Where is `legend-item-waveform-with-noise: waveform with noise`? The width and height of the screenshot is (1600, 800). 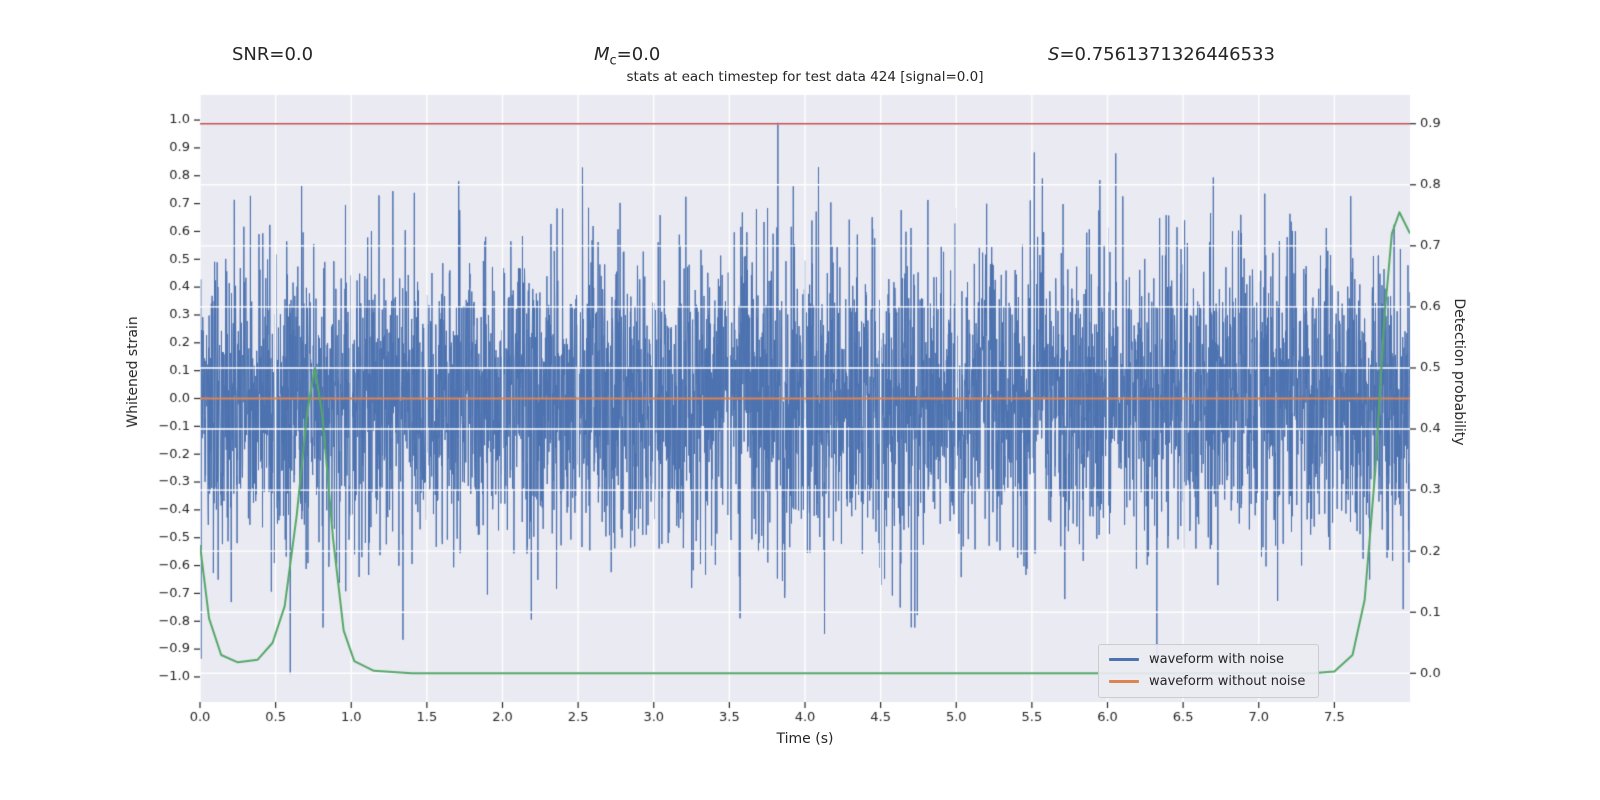
legend-item-waveform-with-noise: waveform with noise is located at coordinates (1207, 659).